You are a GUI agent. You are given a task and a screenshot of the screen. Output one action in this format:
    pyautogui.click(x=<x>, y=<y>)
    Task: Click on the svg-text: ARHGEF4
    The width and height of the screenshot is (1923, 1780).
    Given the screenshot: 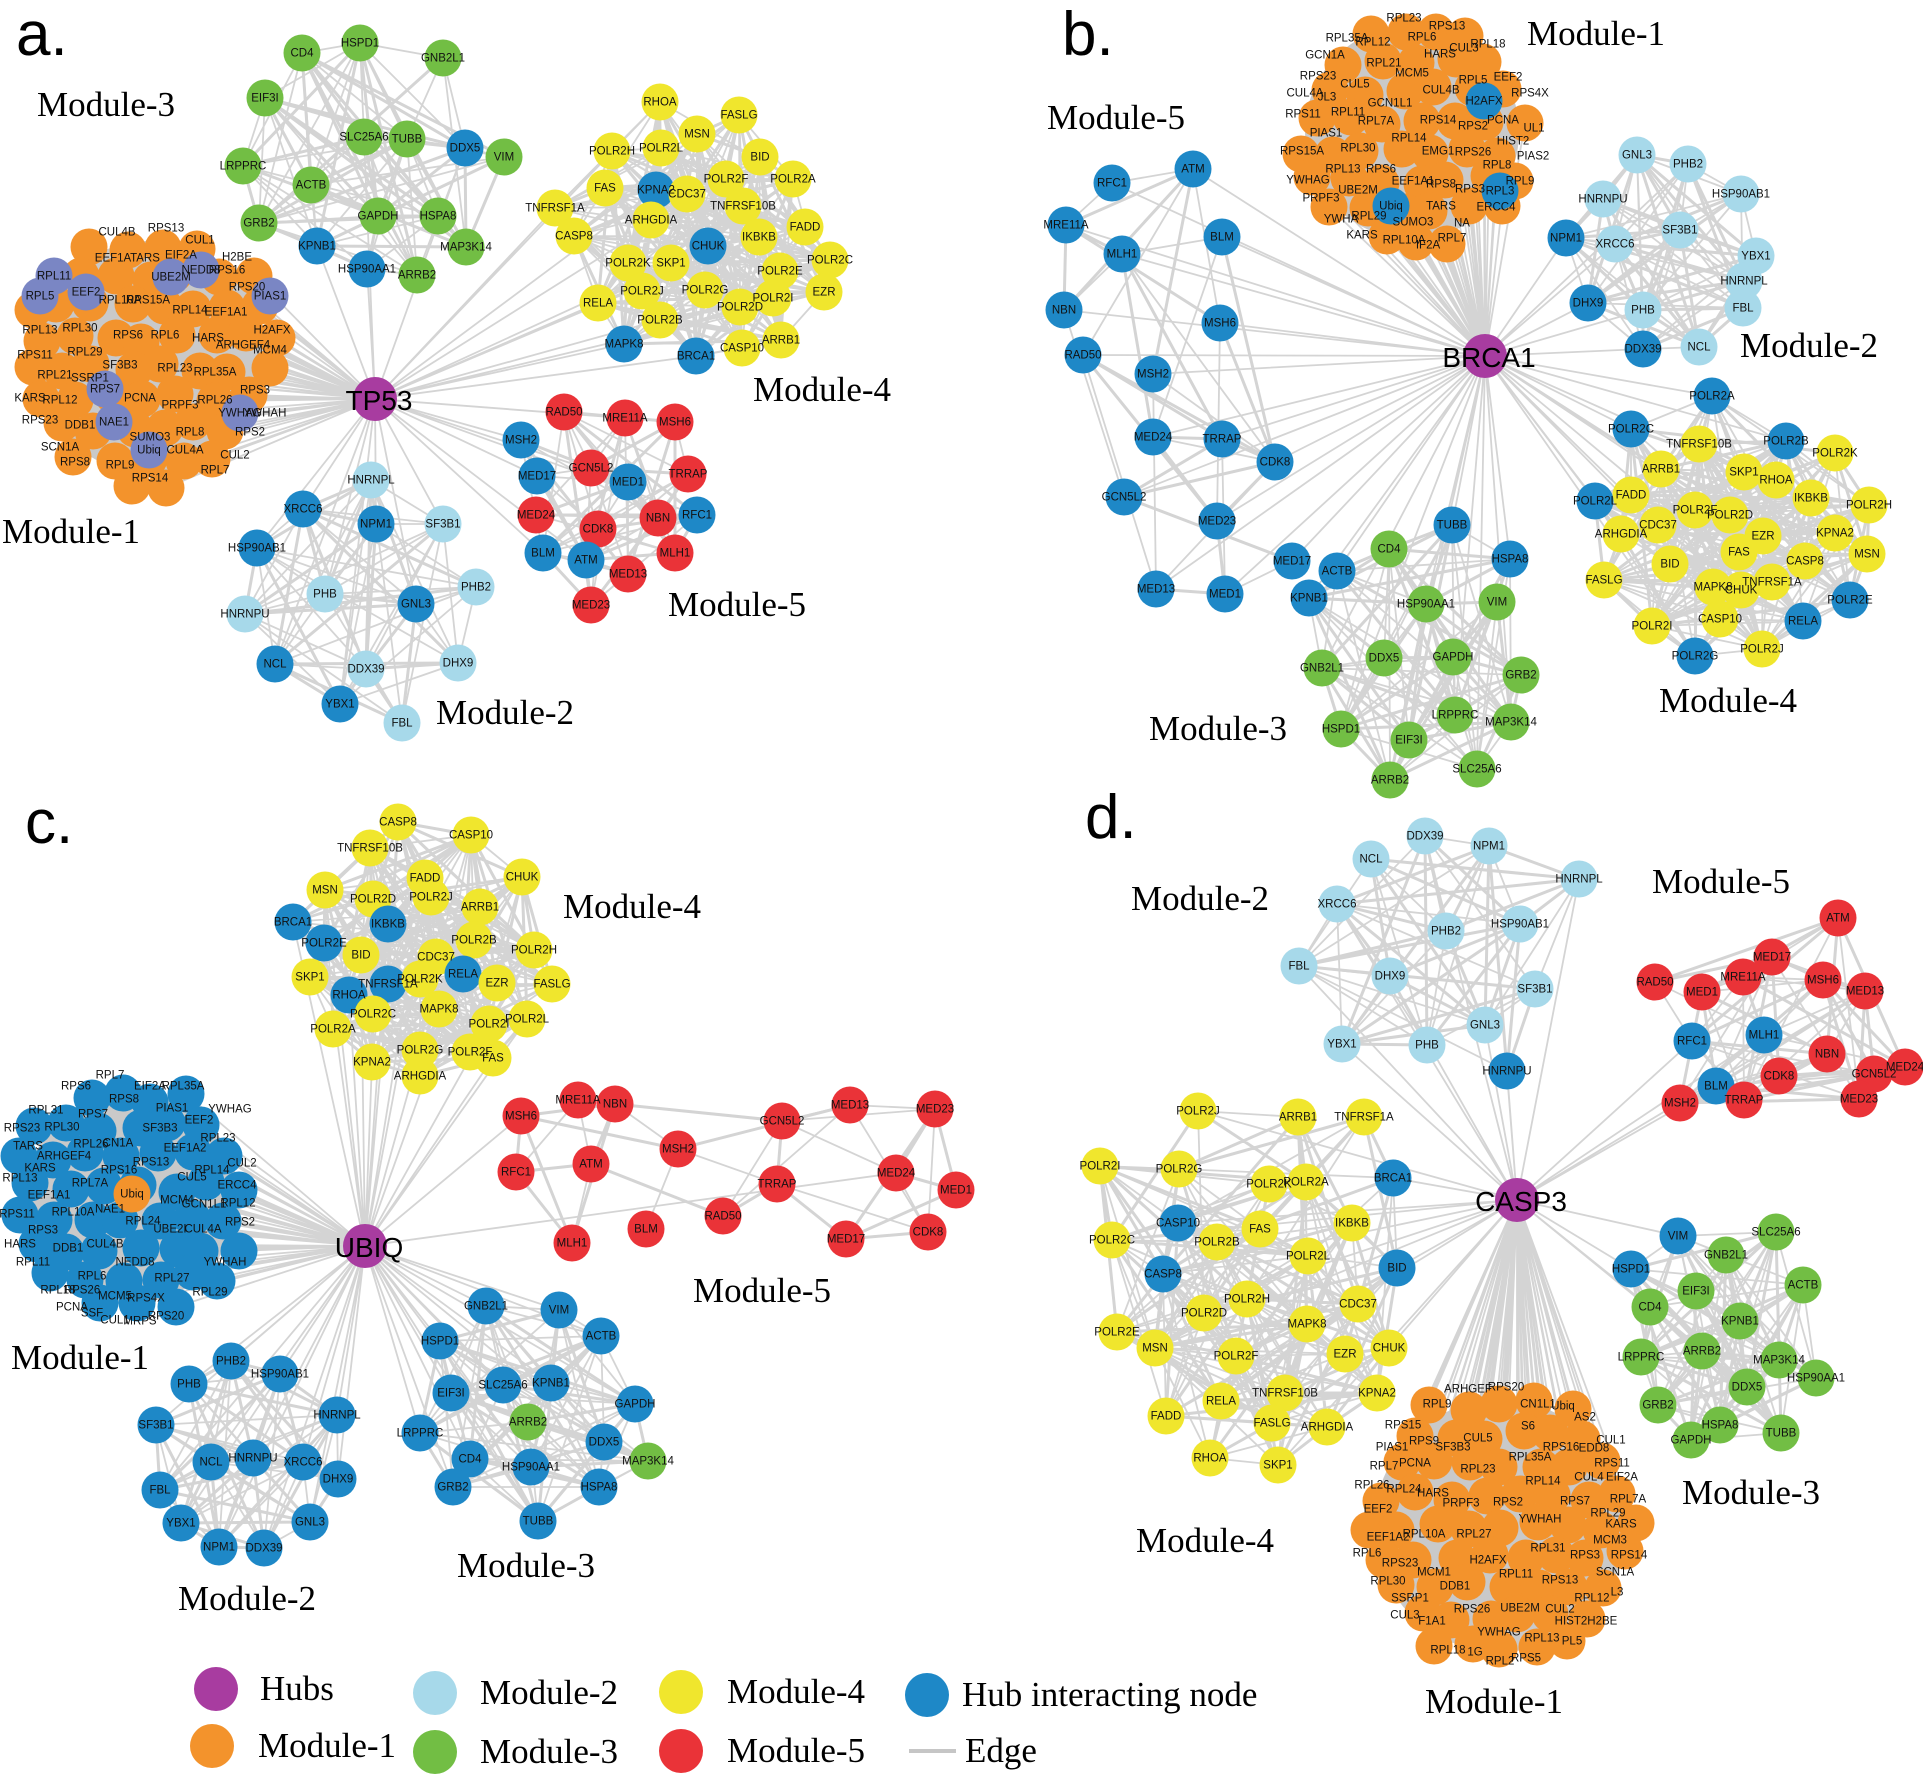 What is the action you would take?
    pyautogui.click(x=64, y=1157)
    